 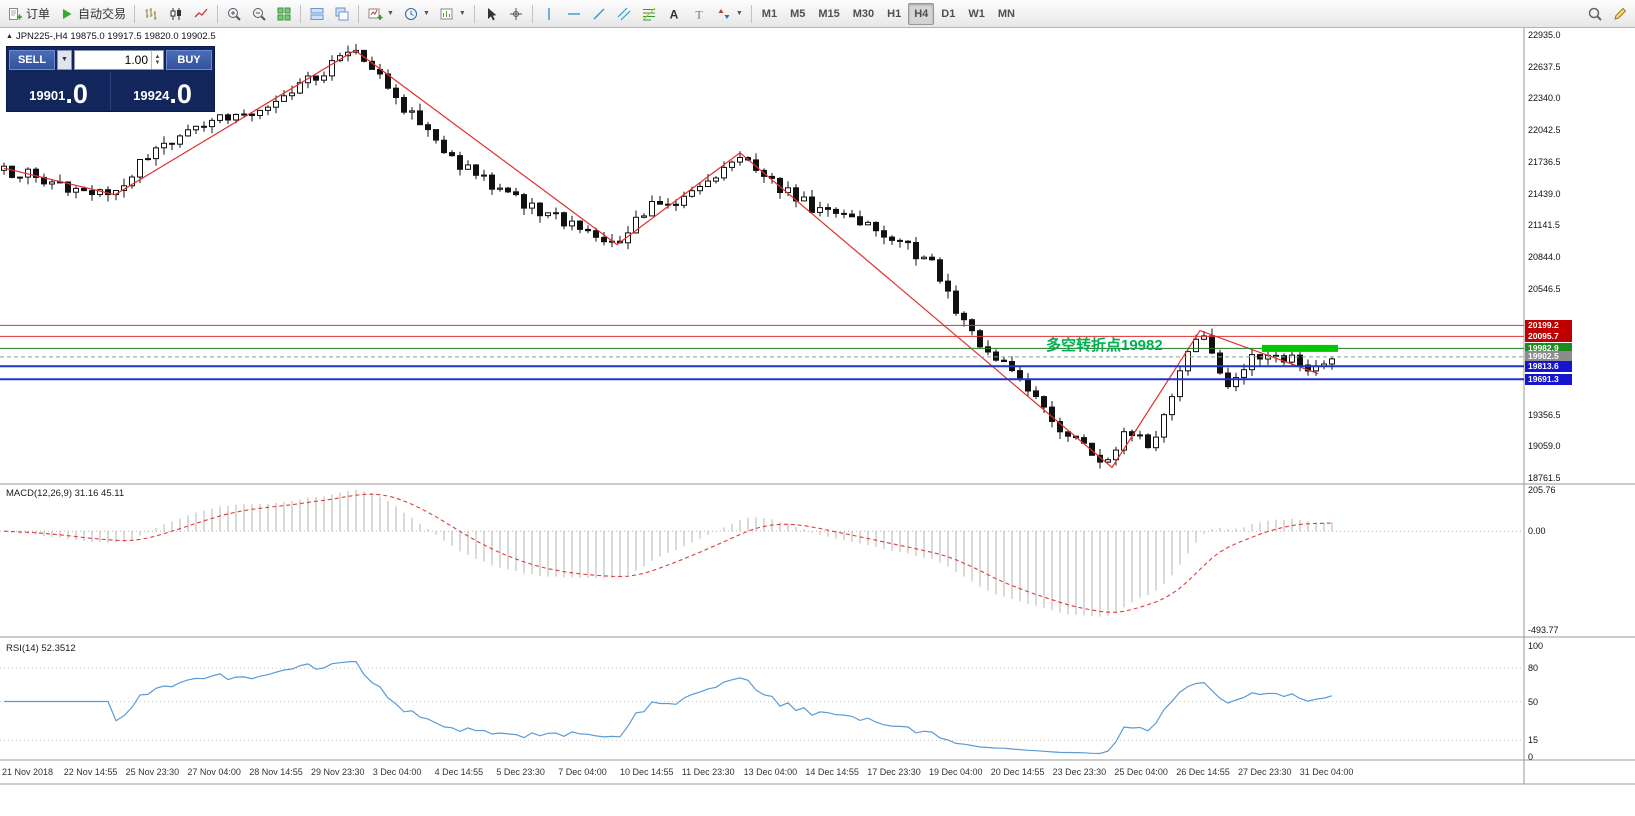 I want to click on sell-price: 19901 .0, so click(x=59, y=91).